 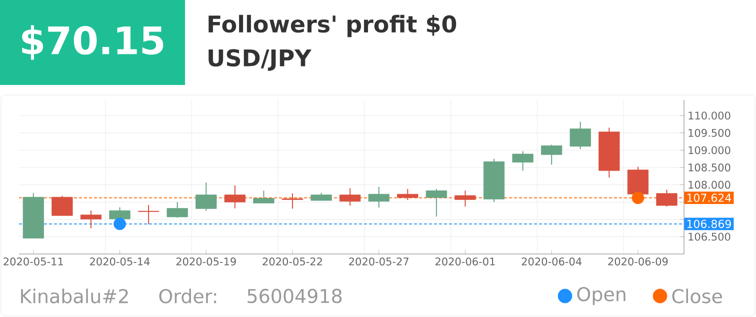 I want to click on ref-line-label: 107.624, so click(x=709, y=198).